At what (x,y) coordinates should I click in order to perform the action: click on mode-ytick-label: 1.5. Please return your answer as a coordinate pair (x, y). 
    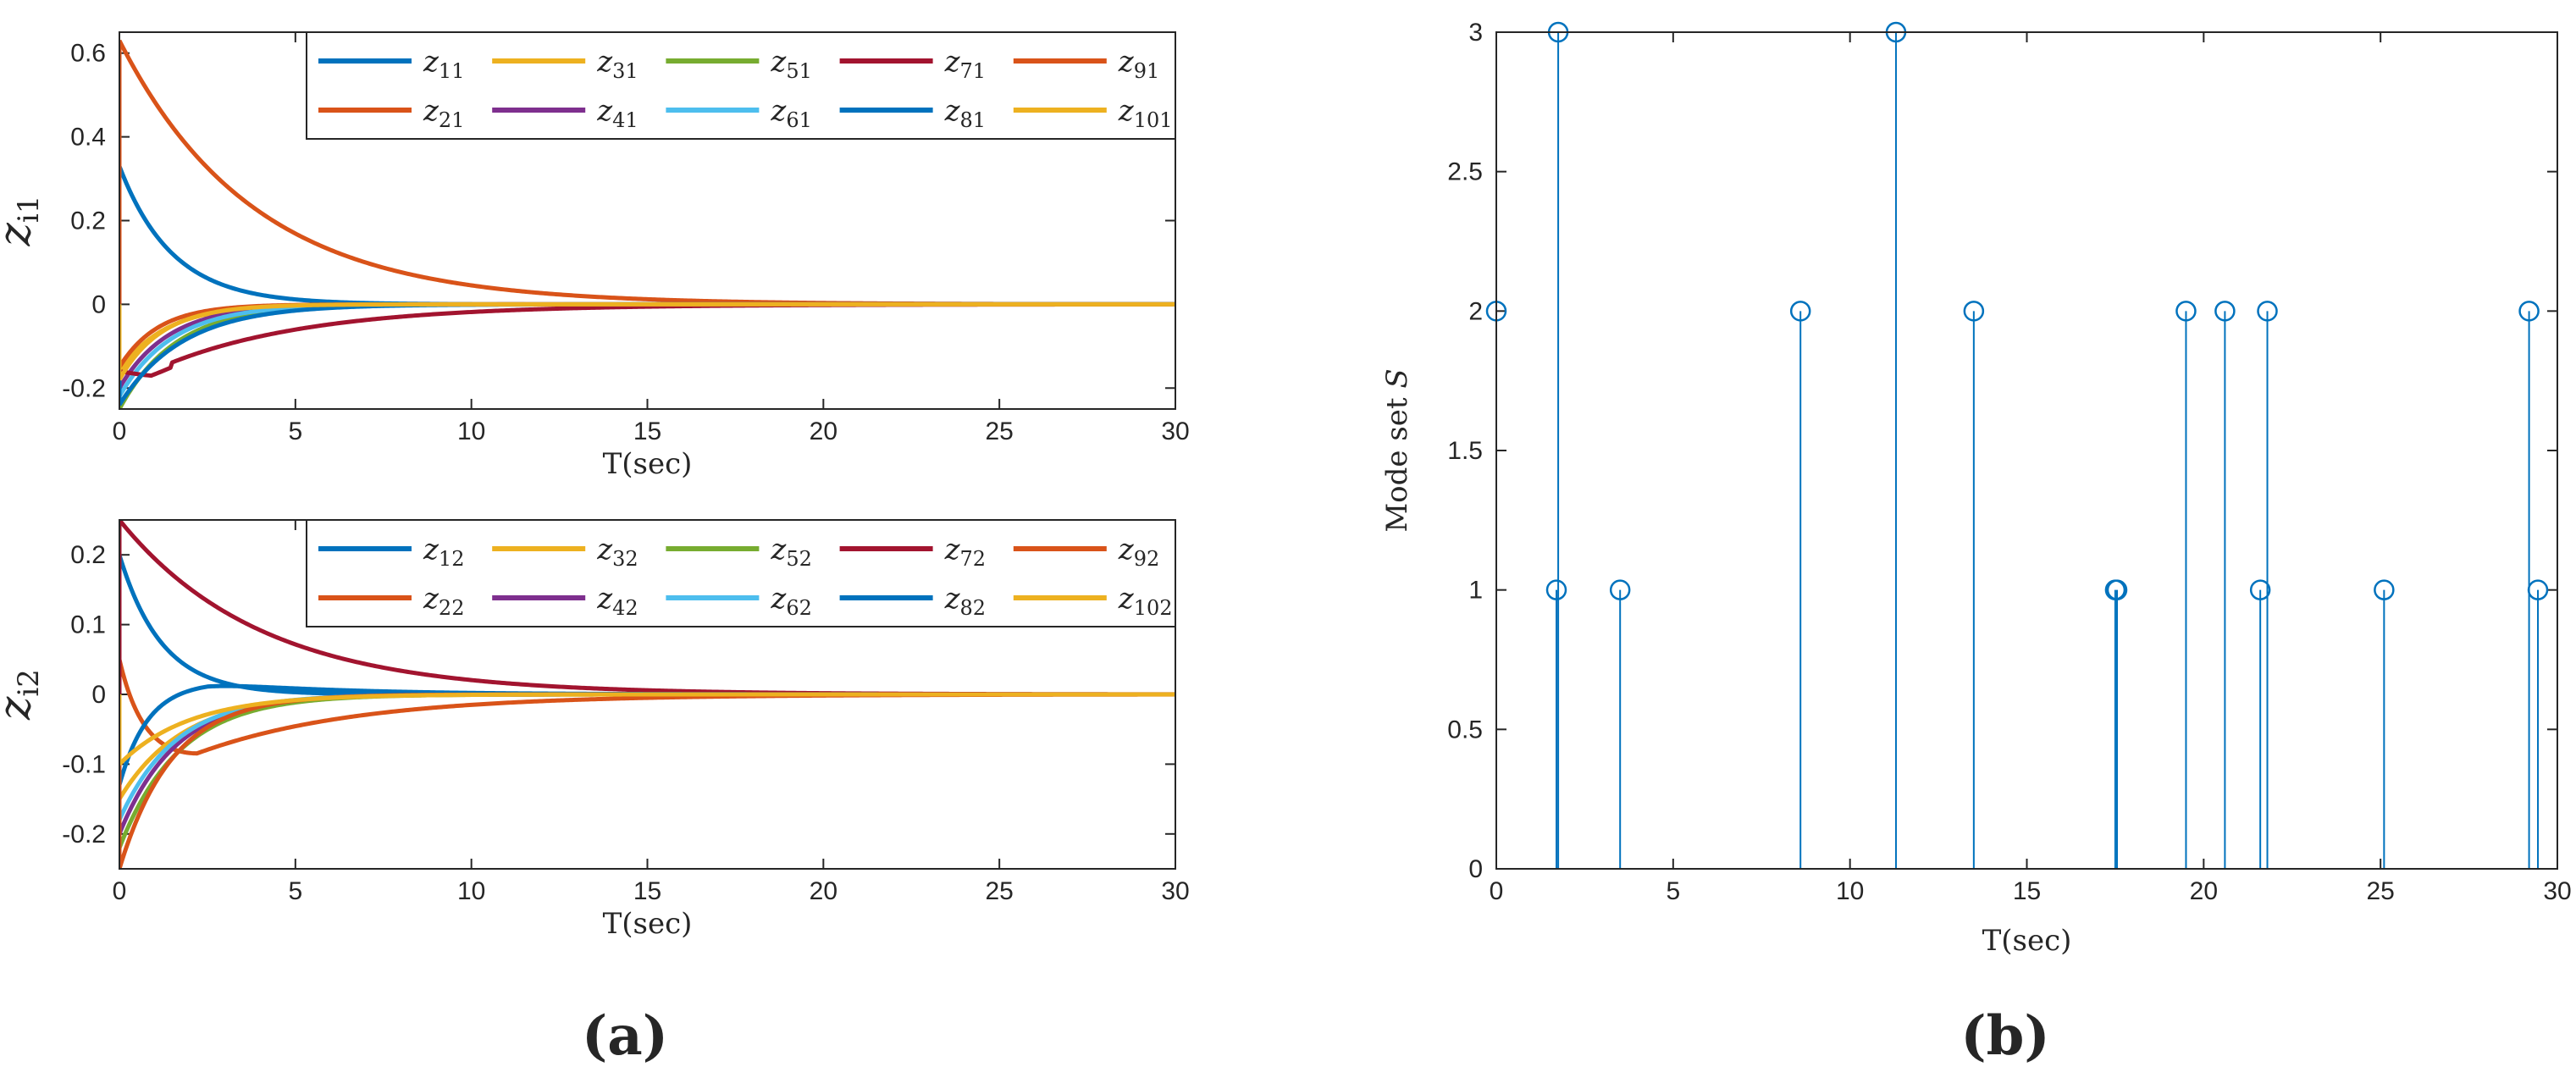
    Looking at the image, I should click on (1465, 451).